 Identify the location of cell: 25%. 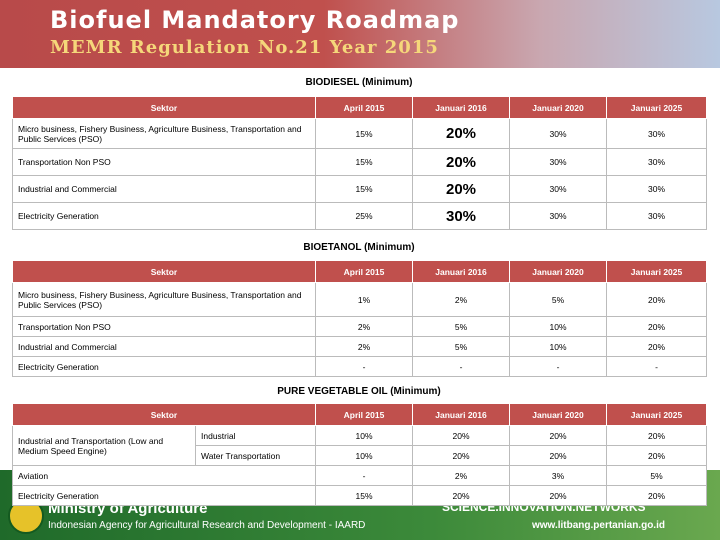
(364, 216).